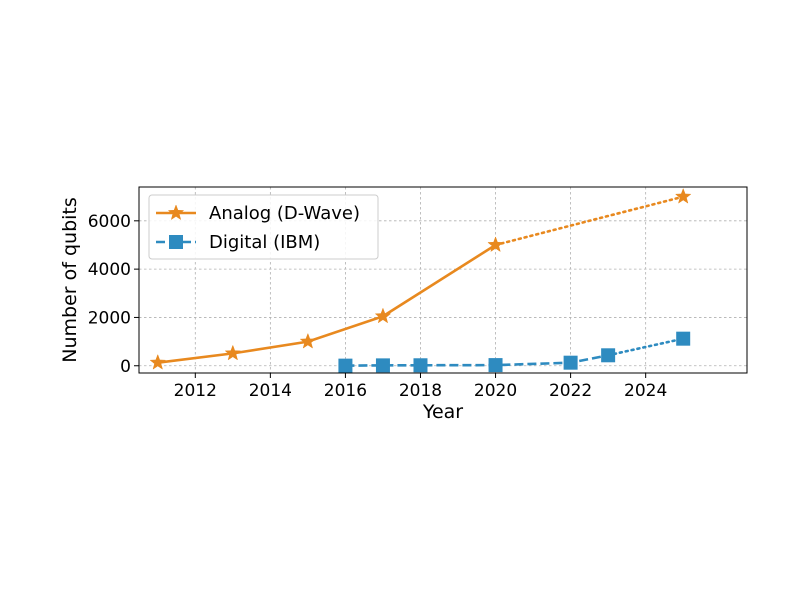 This screenshot has height=600, width=800. I want to click on x-tick-label: 2024, so click(645, 391).